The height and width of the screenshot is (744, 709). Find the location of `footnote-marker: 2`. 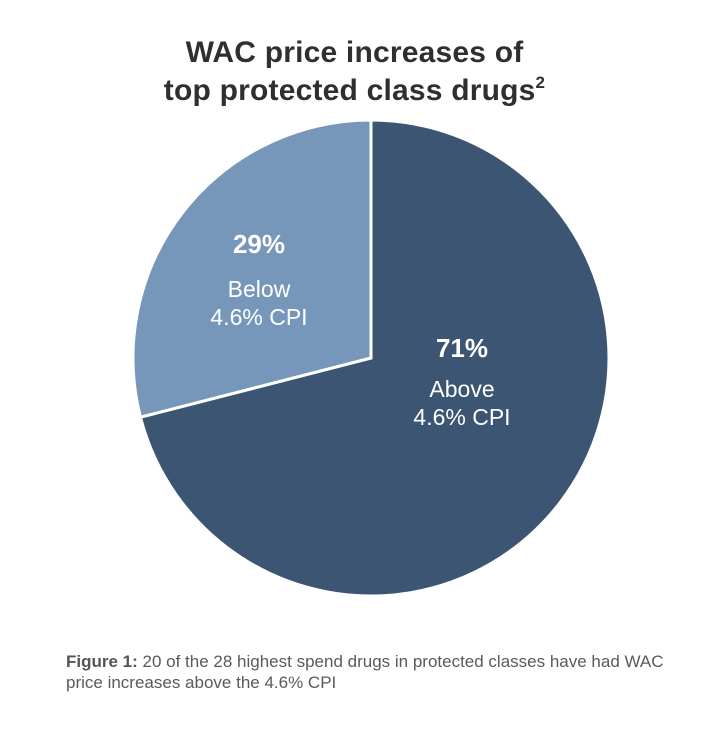

footnote-marker: 2 is located at coordinates (540, 82).